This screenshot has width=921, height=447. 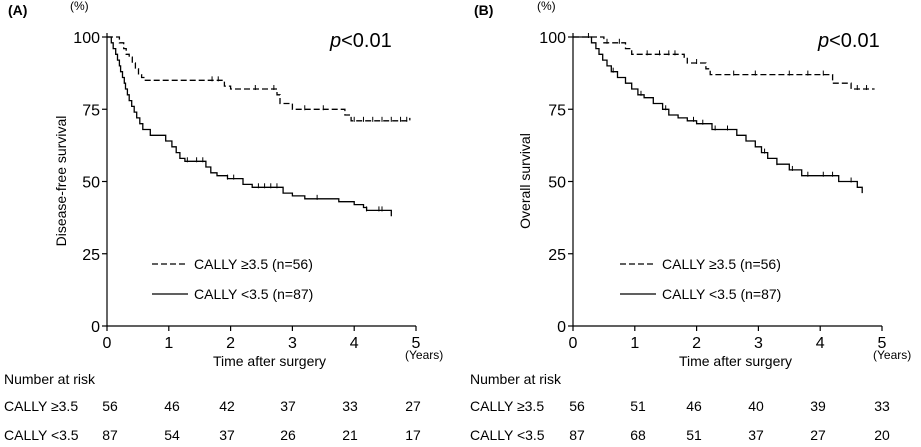 What do you see at coordinates (350, 435) in the screenshot?
I see `risk-table-value: 21` at bounding box center [350, 435].